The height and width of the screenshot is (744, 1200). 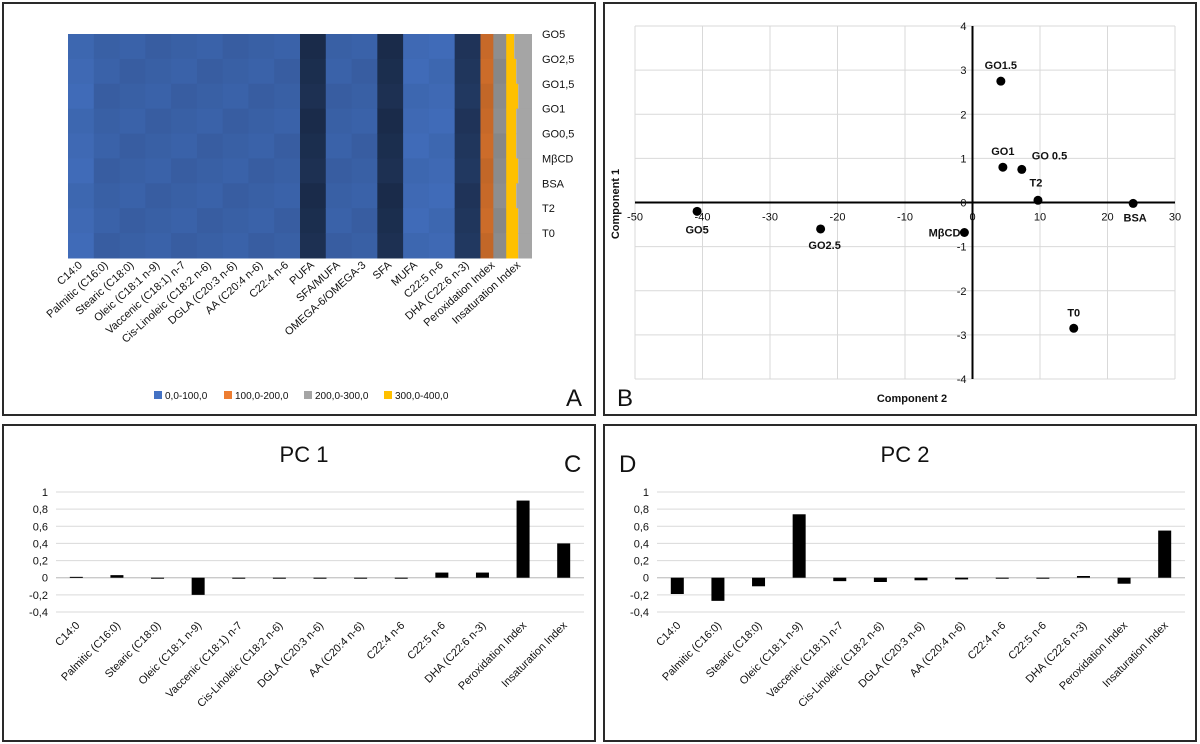 I want to click on scatter-point, so click(x=1038, y=200).